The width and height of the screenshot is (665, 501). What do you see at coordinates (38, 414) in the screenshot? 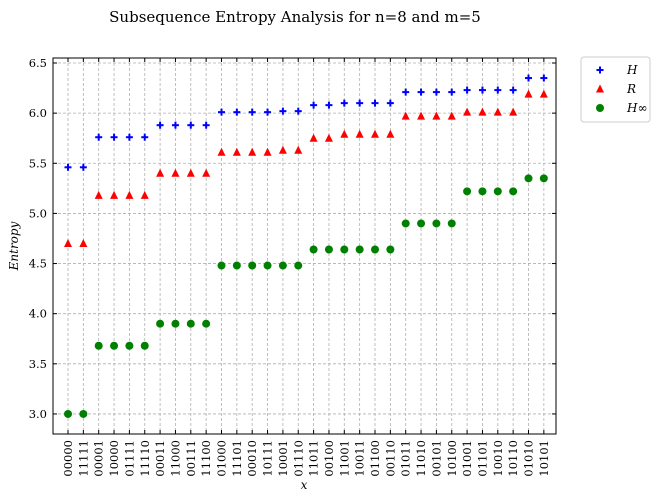
I see `y-tick-label: 3.0` at bounding box center [38, 414].